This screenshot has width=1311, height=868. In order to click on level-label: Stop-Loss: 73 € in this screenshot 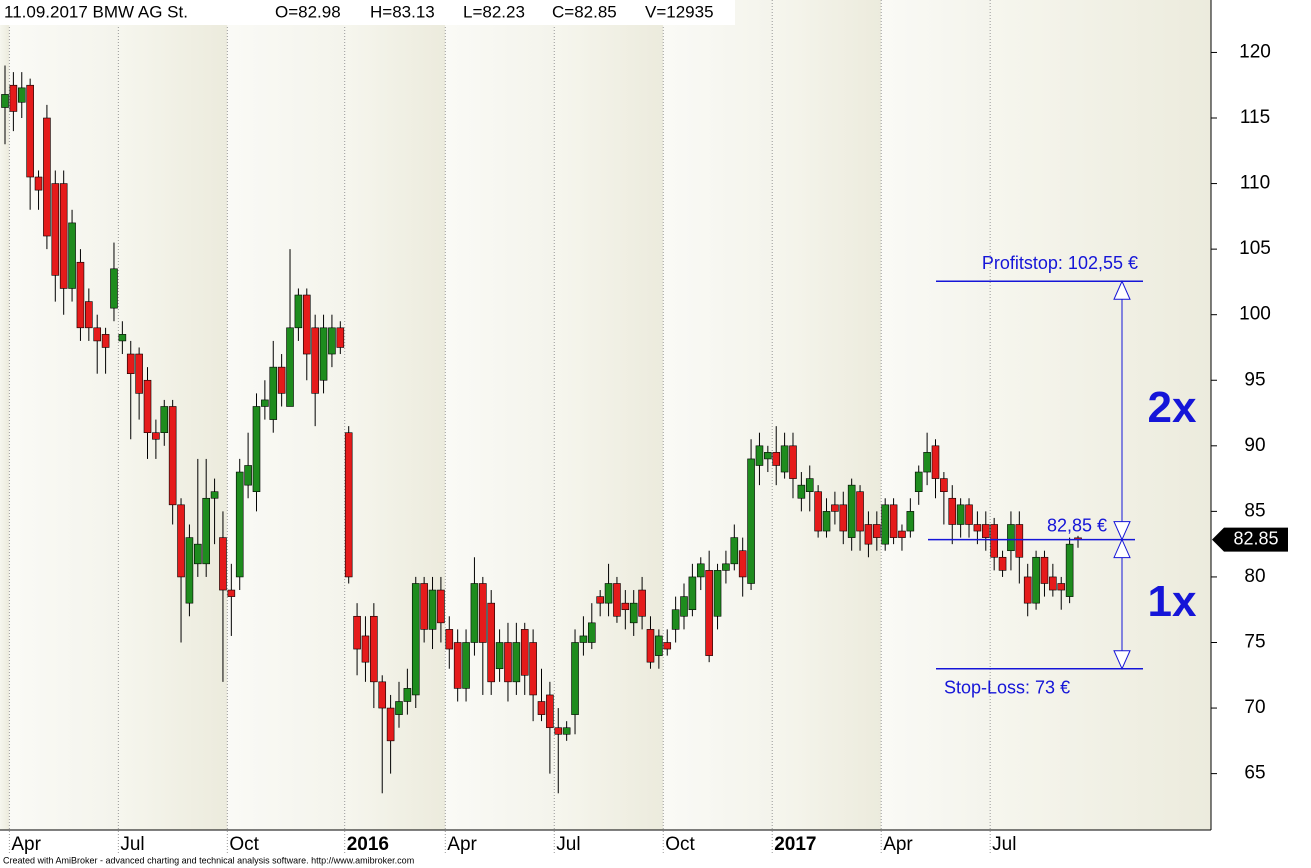, I will do `click(1007, 687)`.